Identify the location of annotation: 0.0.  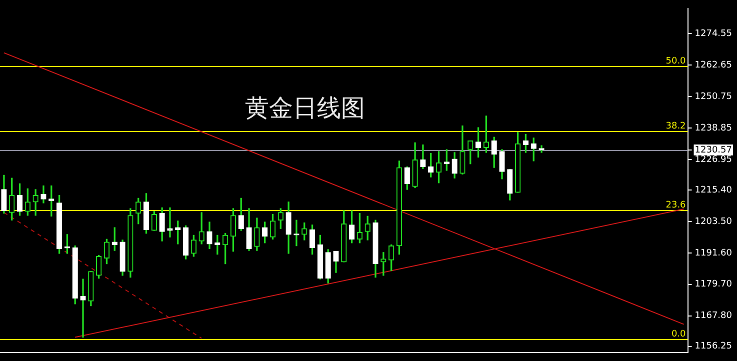
(678, 334).